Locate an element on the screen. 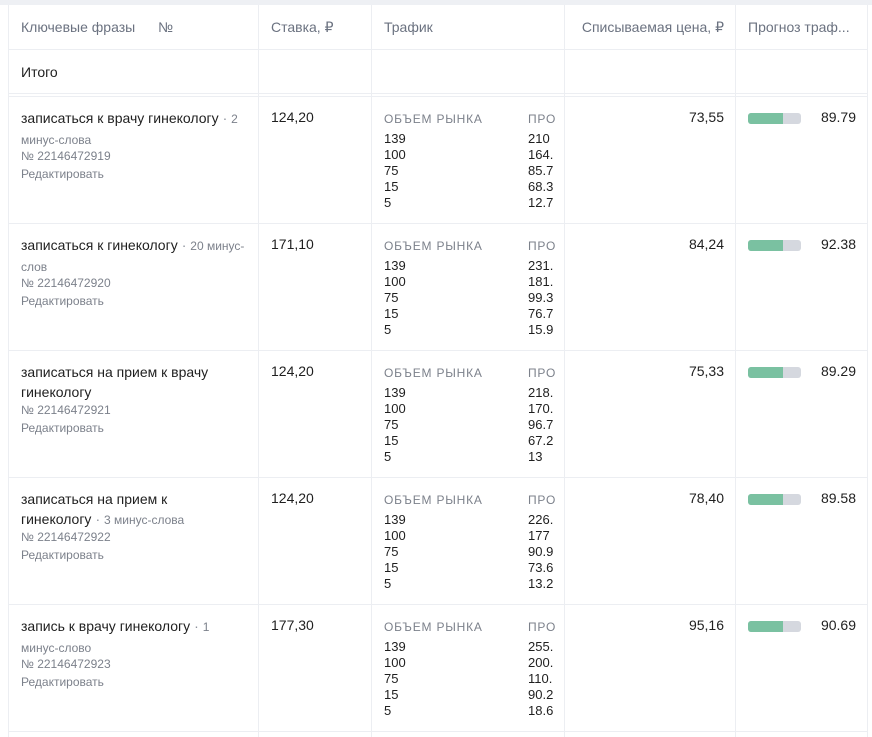  traffic-pro-value: 255. is located at coordinates (541, 646).